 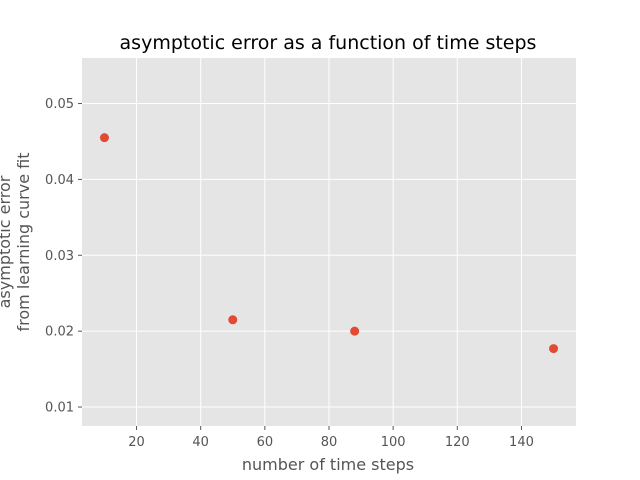 I want to click on x-tick-label: 60, so click(x=265, y=442).